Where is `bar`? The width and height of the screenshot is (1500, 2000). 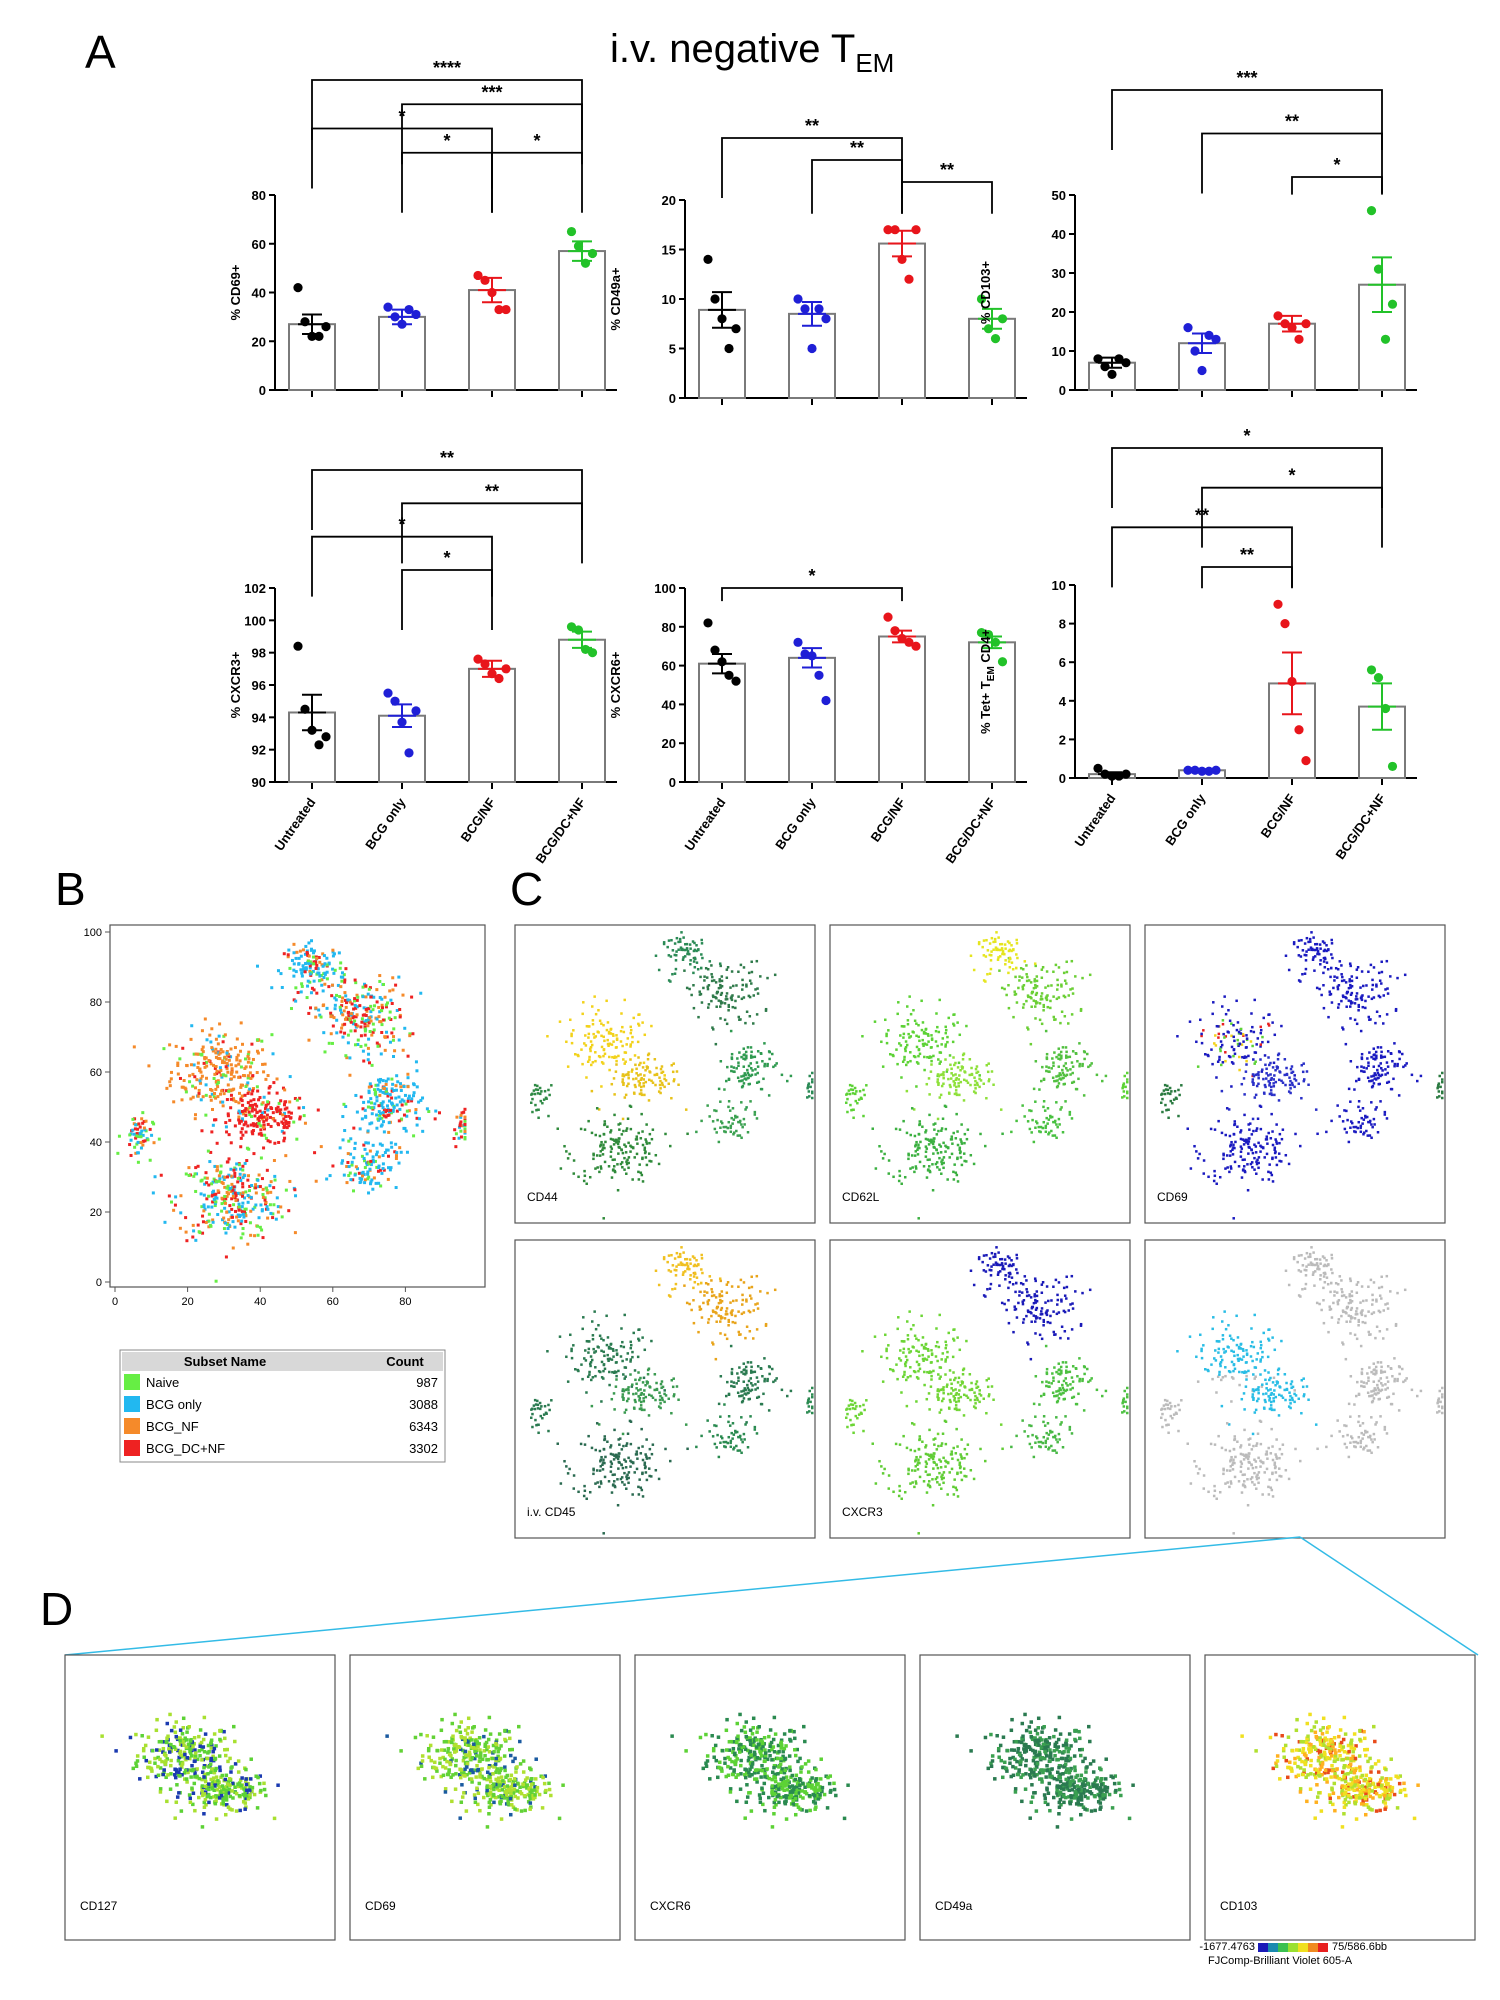
bar is located at coordinates (812, 356).